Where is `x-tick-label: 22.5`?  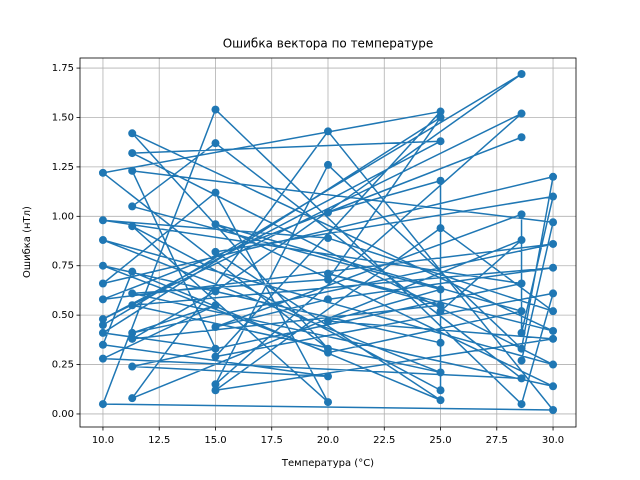 x-tick-label: 22.5 is located at coordinates (384, 440).